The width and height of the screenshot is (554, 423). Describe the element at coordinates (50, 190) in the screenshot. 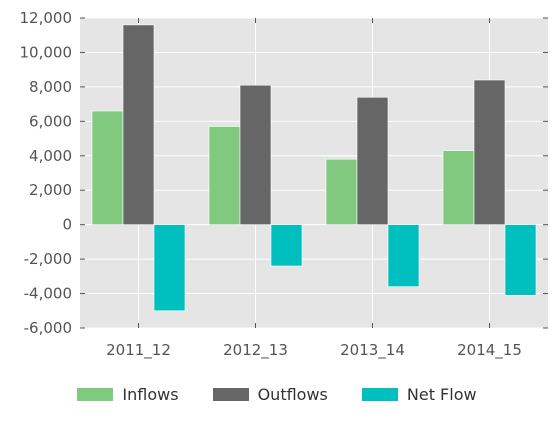

I see `y-tick-label: 2,000` at that location.